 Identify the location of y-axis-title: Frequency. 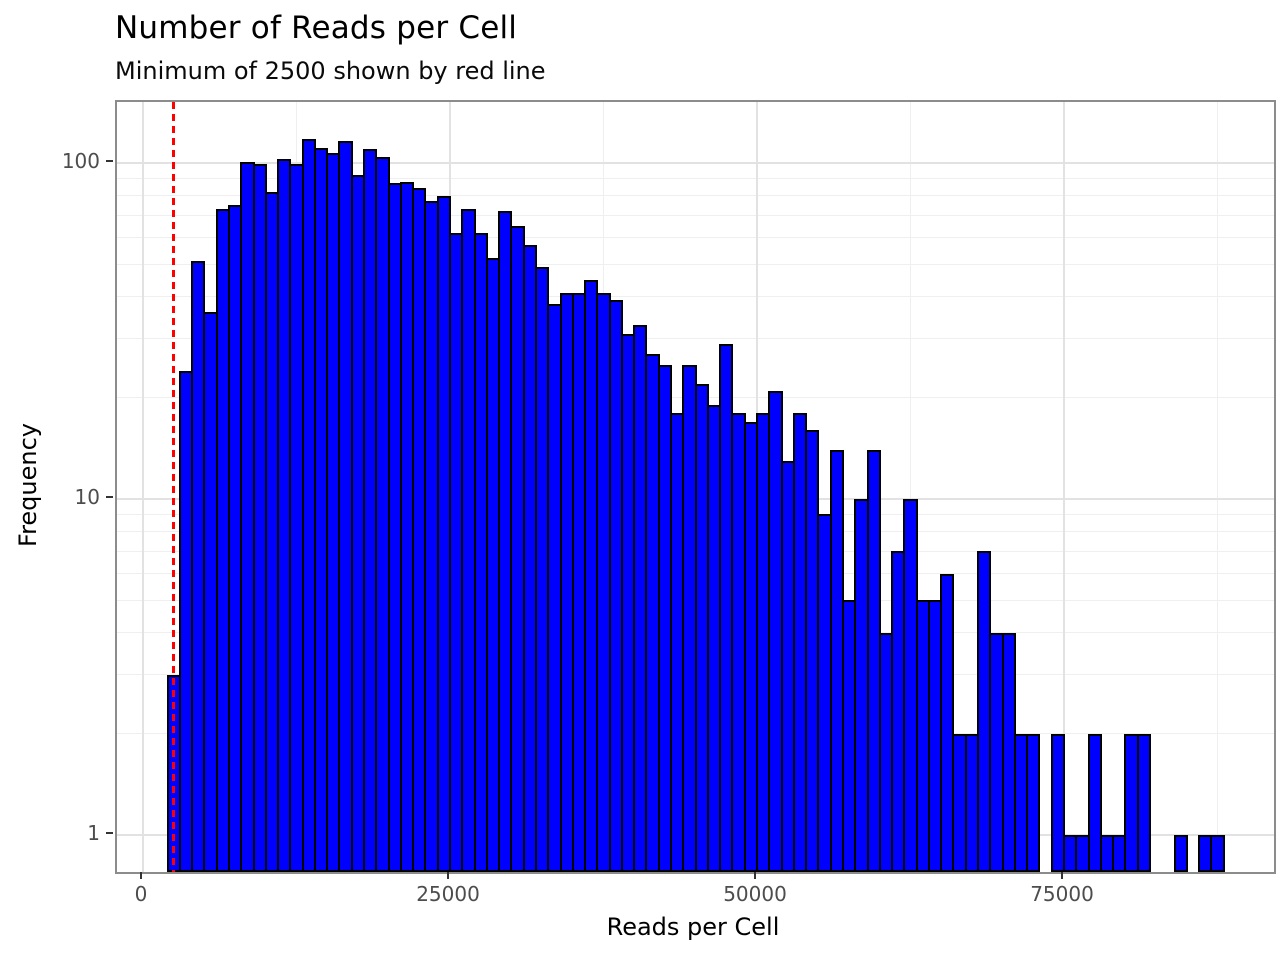
(28, 485).